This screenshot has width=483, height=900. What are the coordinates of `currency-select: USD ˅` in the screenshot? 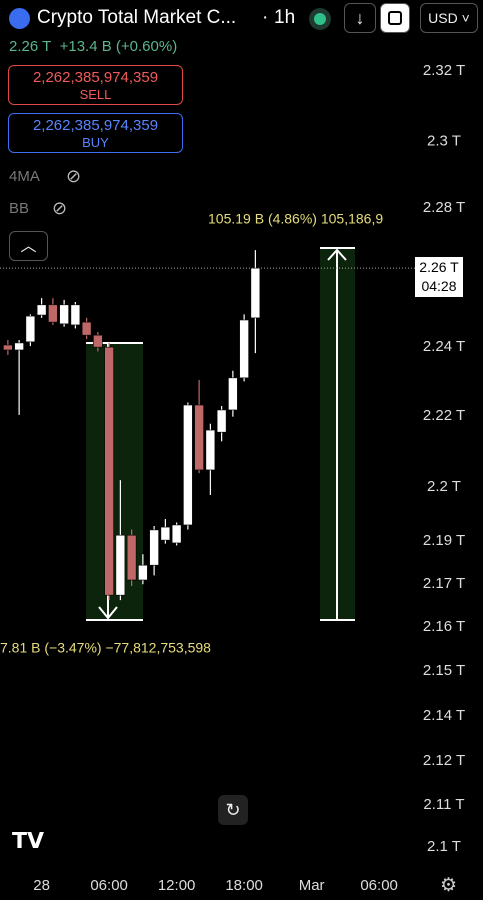 It's located at (449, 18).